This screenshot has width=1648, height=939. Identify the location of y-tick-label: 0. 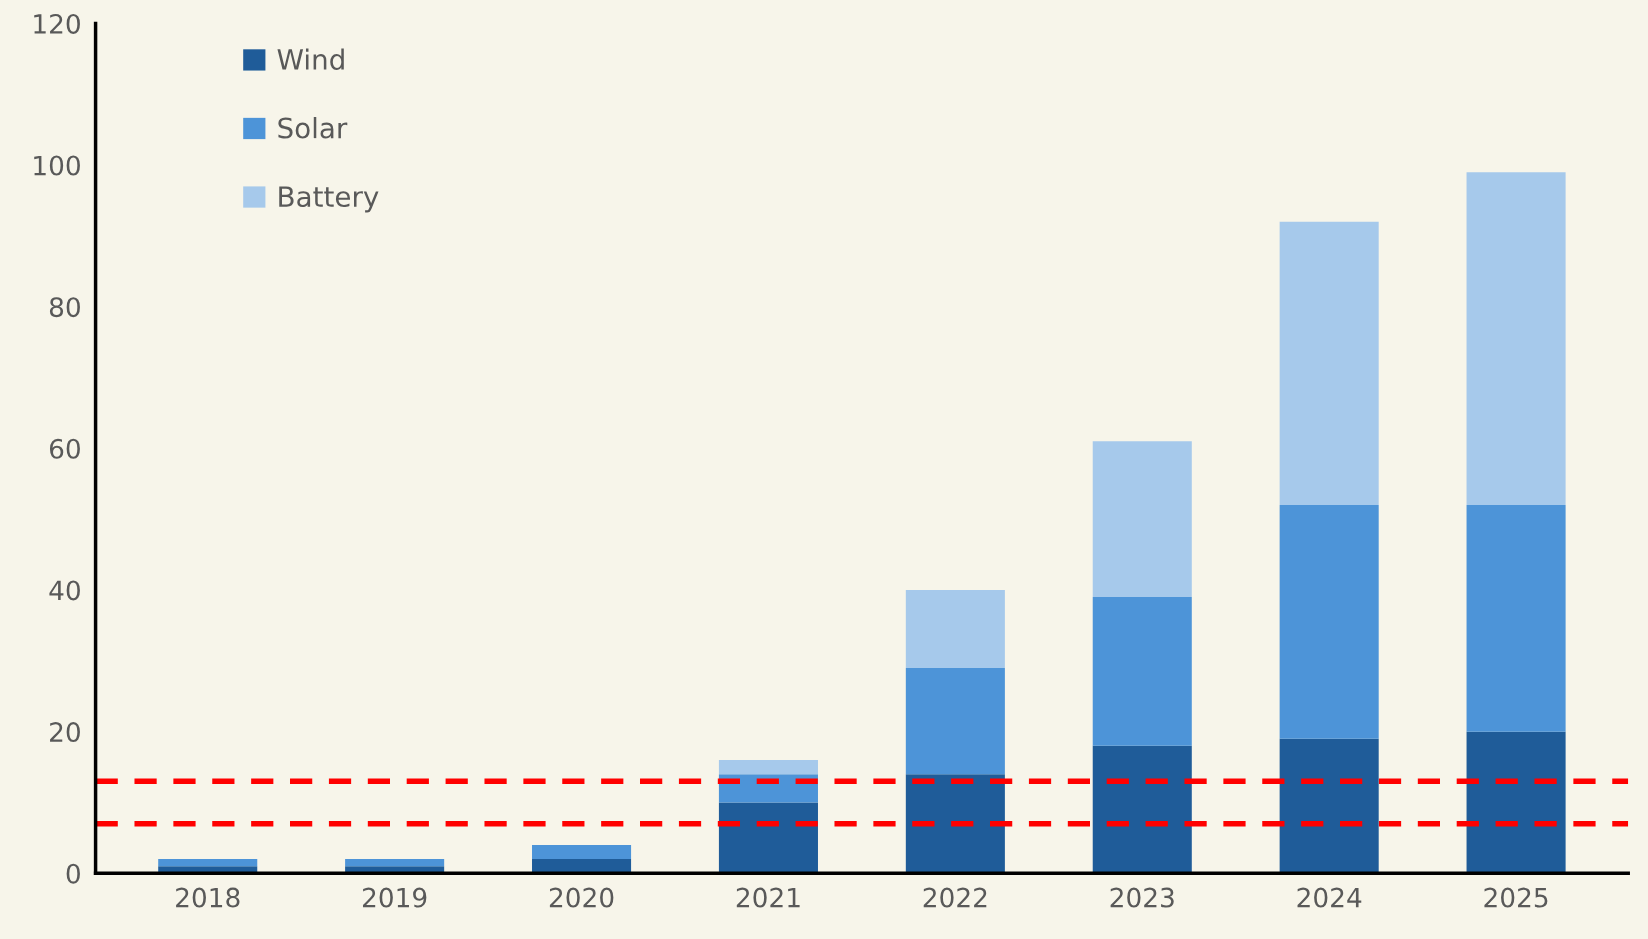
(73, 873).